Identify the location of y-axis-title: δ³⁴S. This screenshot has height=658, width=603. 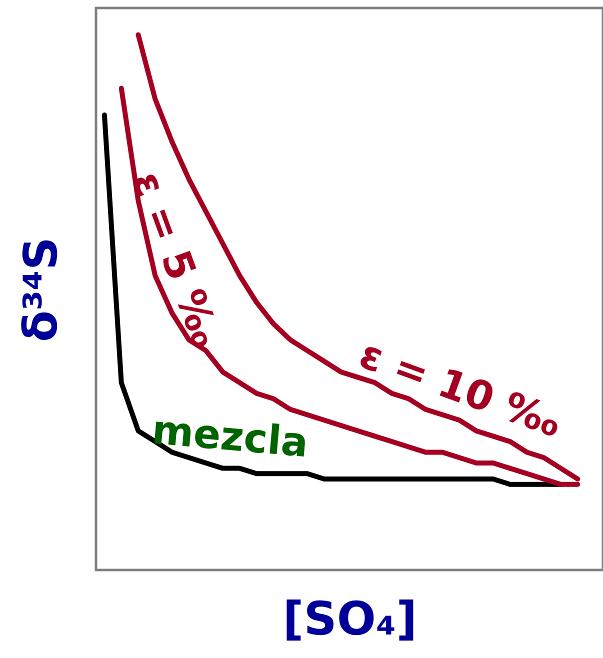
(41, 289).